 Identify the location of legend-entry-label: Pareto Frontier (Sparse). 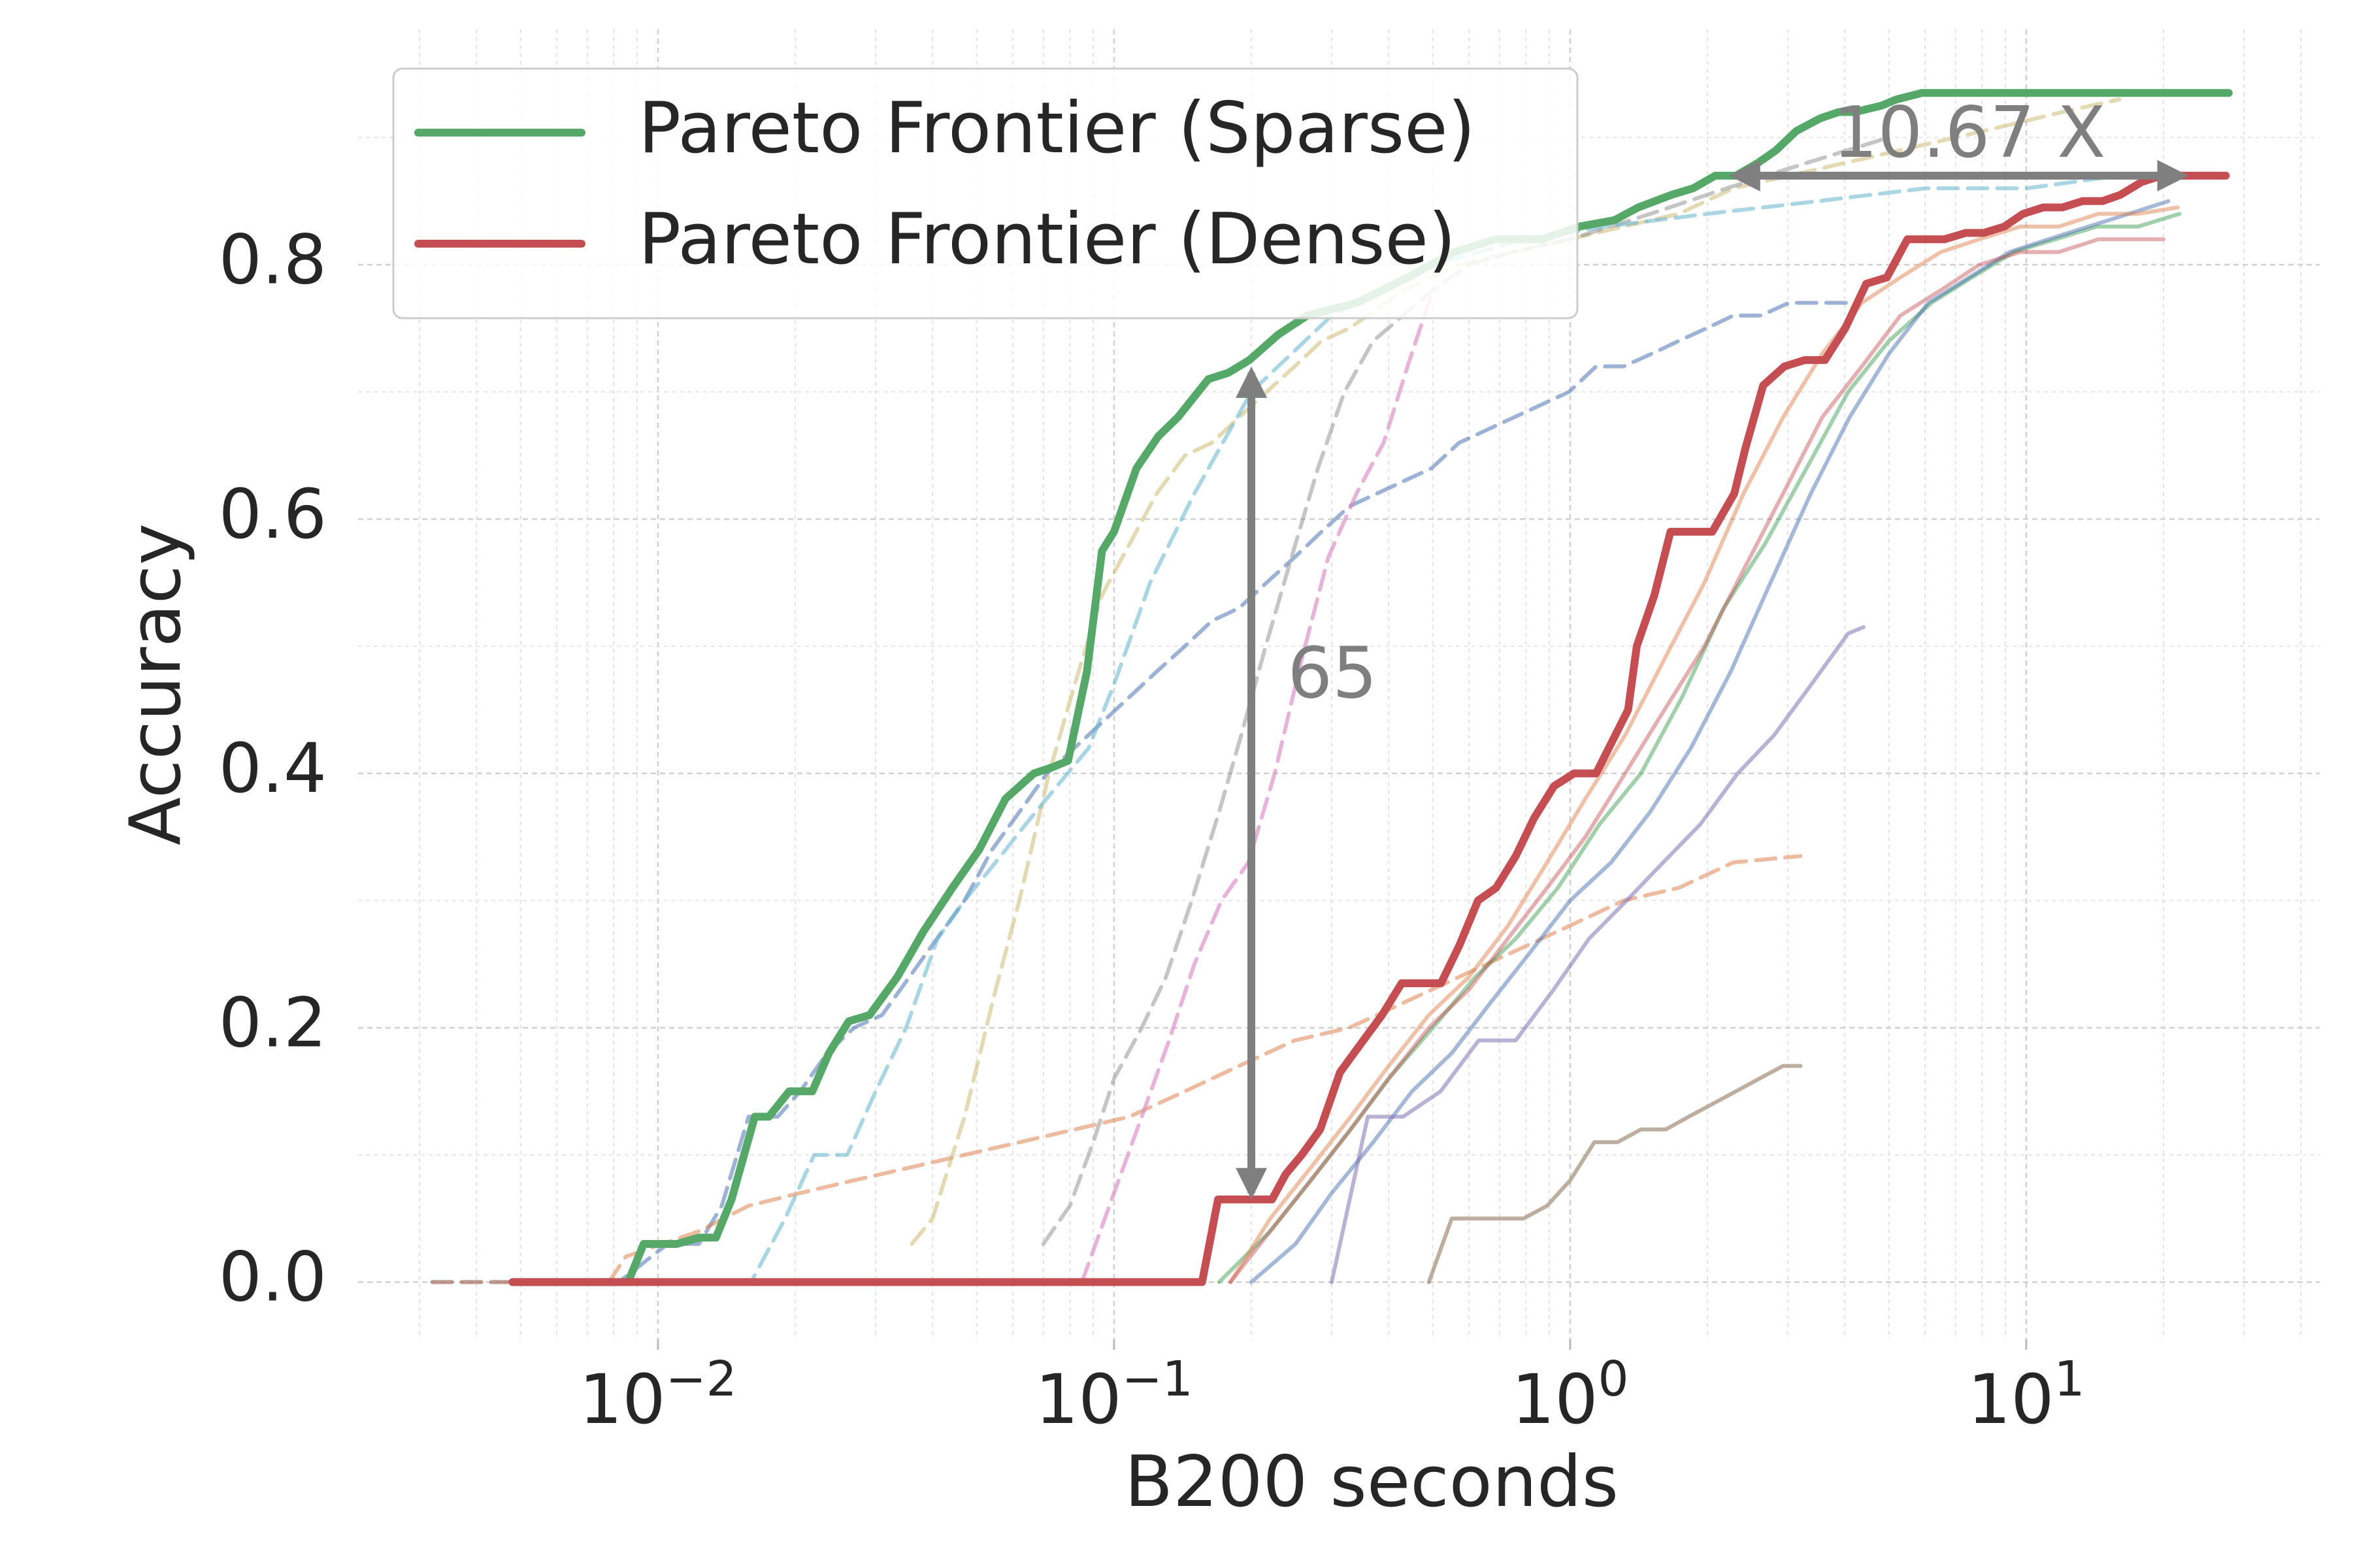
(1056, 128).